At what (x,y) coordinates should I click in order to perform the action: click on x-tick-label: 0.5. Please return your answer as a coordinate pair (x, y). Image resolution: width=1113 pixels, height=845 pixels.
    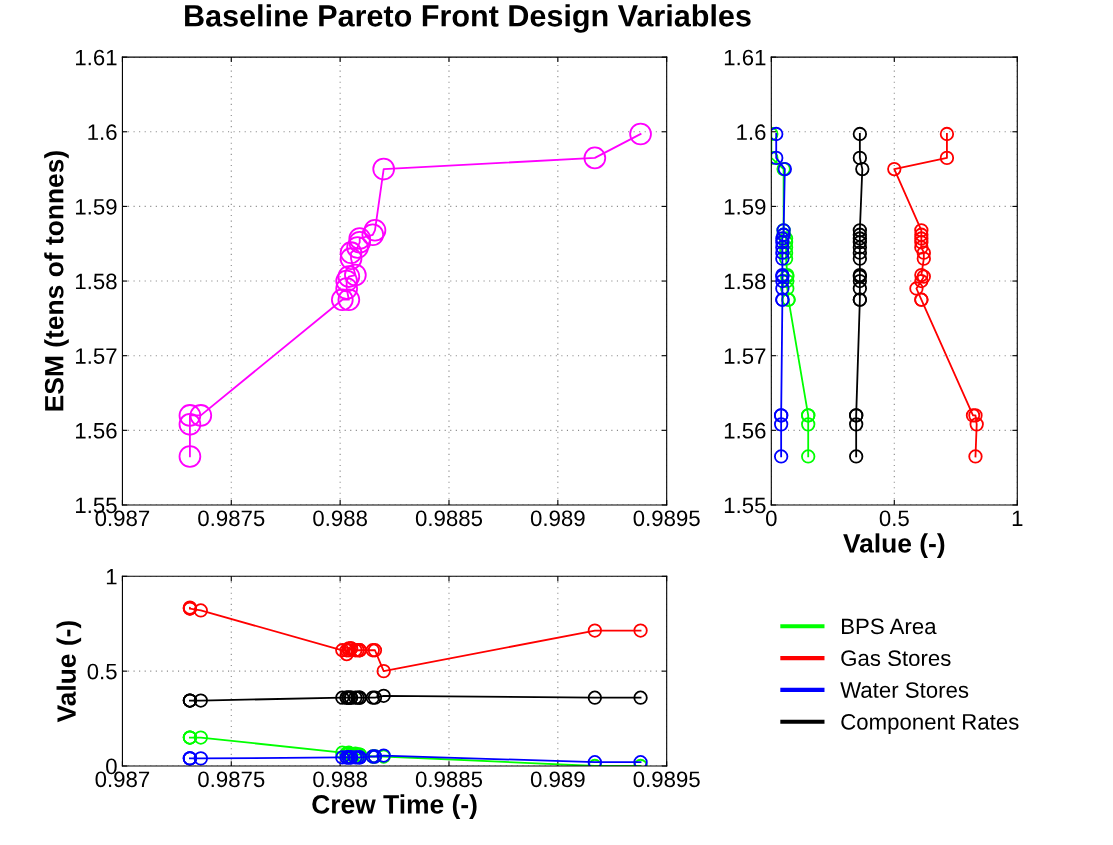
    Looking at the image, I should click on (894, 518).